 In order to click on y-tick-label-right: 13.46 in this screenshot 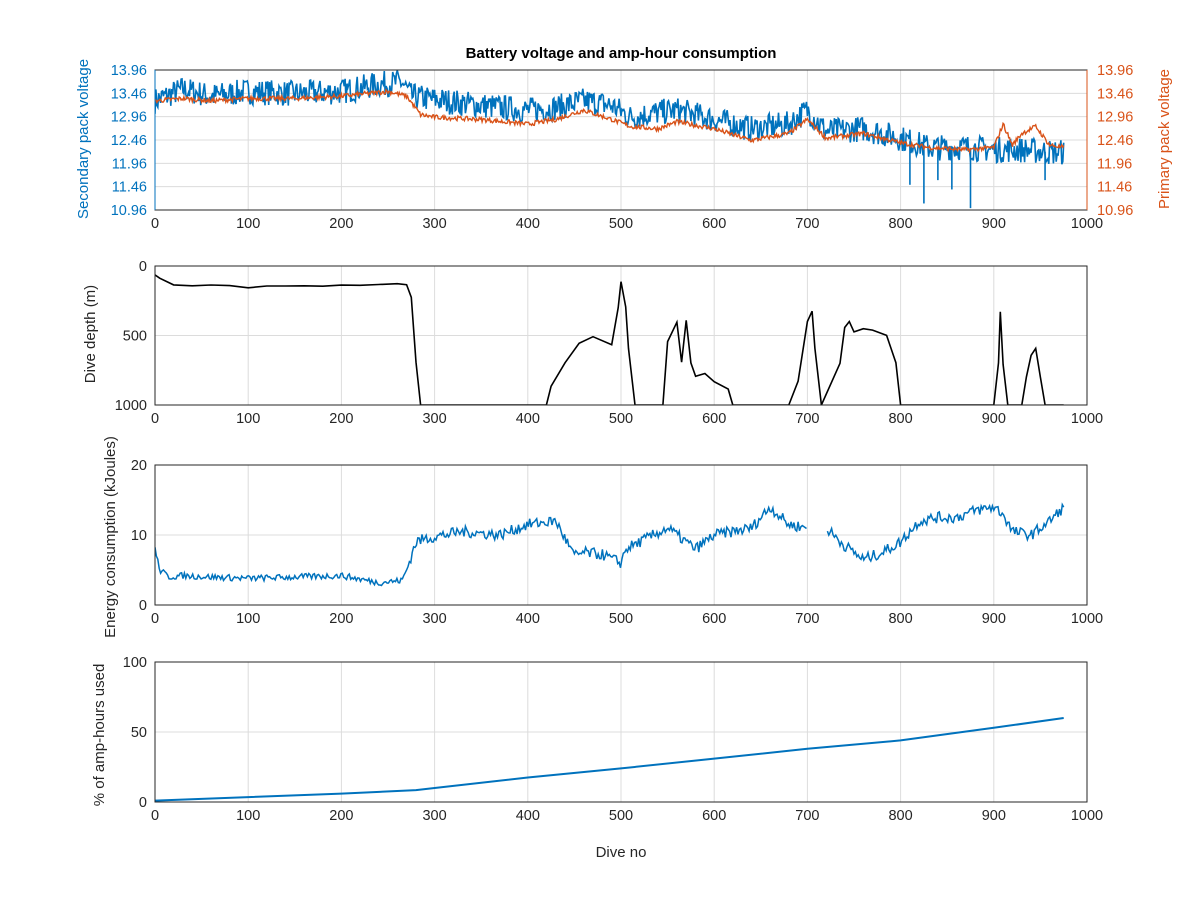, I will do `click(1115, 94)`.